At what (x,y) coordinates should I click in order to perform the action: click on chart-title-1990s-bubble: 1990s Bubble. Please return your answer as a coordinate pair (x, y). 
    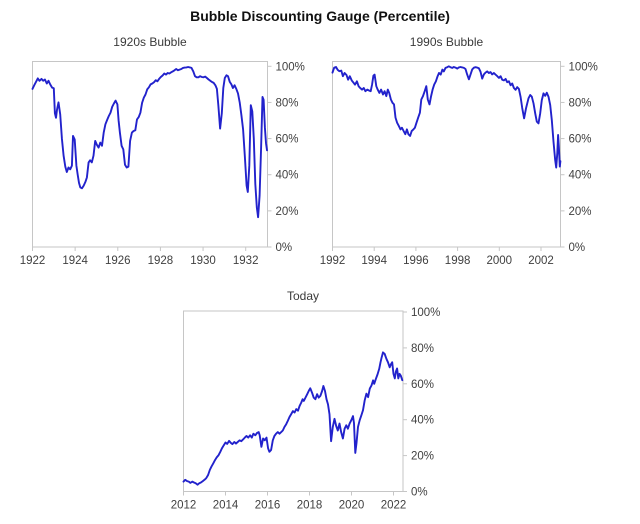
    Looking at the image, I should click on (446, 42).